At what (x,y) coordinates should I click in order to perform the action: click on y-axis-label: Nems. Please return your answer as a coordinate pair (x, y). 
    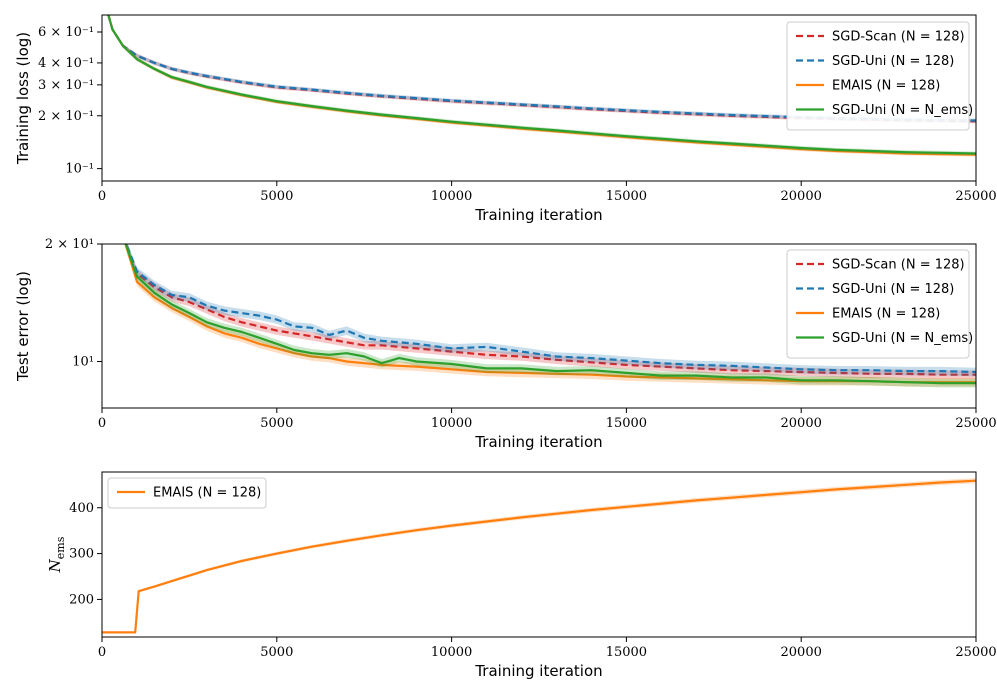
    Looking at the image, I should click on (56, 554).